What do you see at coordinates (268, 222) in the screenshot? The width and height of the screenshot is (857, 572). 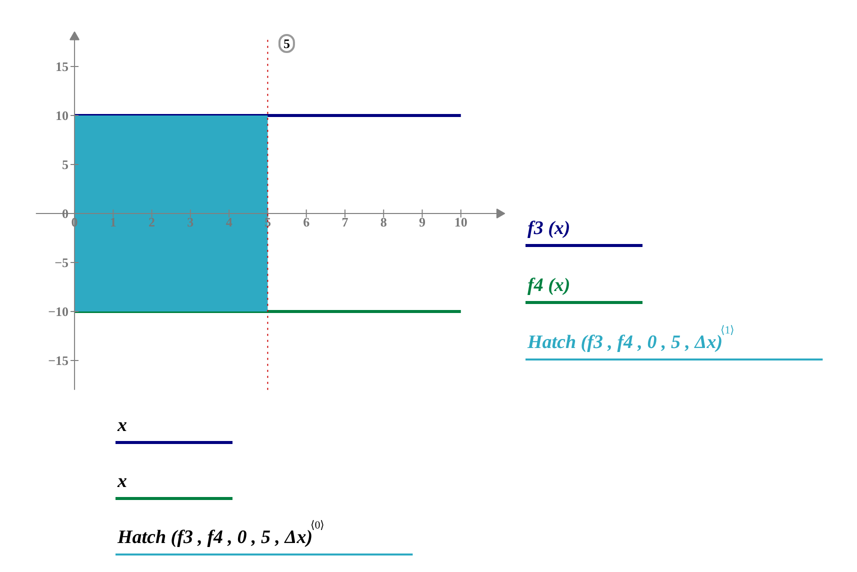 I see `x-tick-label: 5` at bounding box center [268, 222].